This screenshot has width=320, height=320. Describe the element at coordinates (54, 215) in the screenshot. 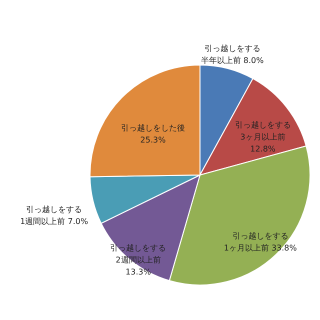

I see `slice-label: 引っ越しをする1週間以上前 7.0%` at that location.